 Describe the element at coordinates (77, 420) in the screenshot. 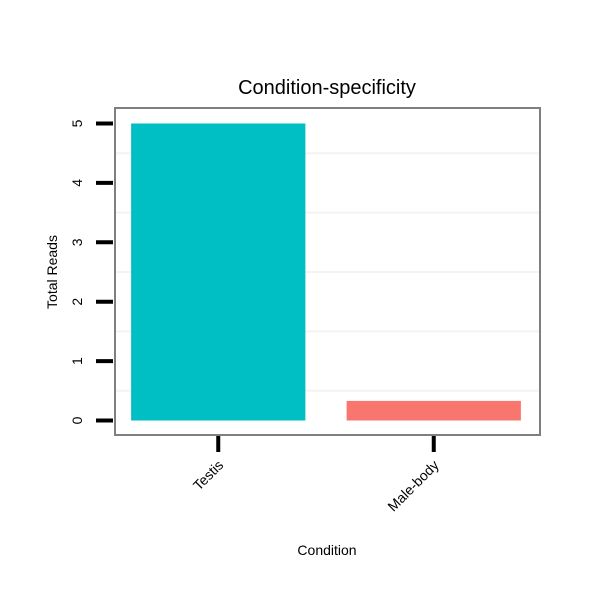

I see `y-tick-label: 0` at that location.